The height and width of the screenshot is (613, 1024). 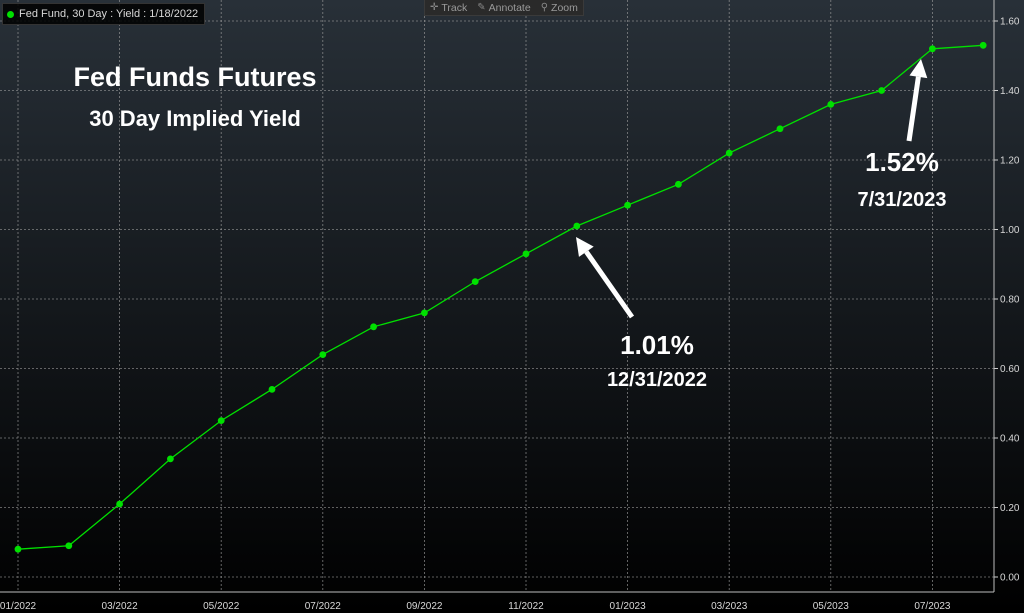 What do you see at coordinates (1010, 91) in the screenshot?
I see `y-tick-label: 1.40` at bounding box center [1010, 91].